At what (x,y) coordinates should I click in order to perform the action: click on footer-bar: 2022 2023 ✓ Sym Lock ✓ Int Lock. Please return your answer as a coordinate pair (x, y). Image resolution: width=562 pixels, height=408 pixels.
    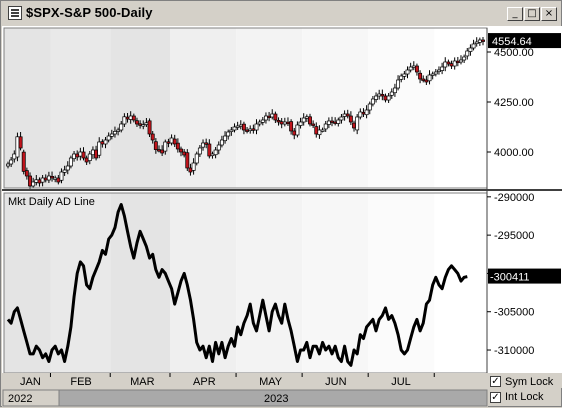
    Looking at the image, I should click on (282, 392).